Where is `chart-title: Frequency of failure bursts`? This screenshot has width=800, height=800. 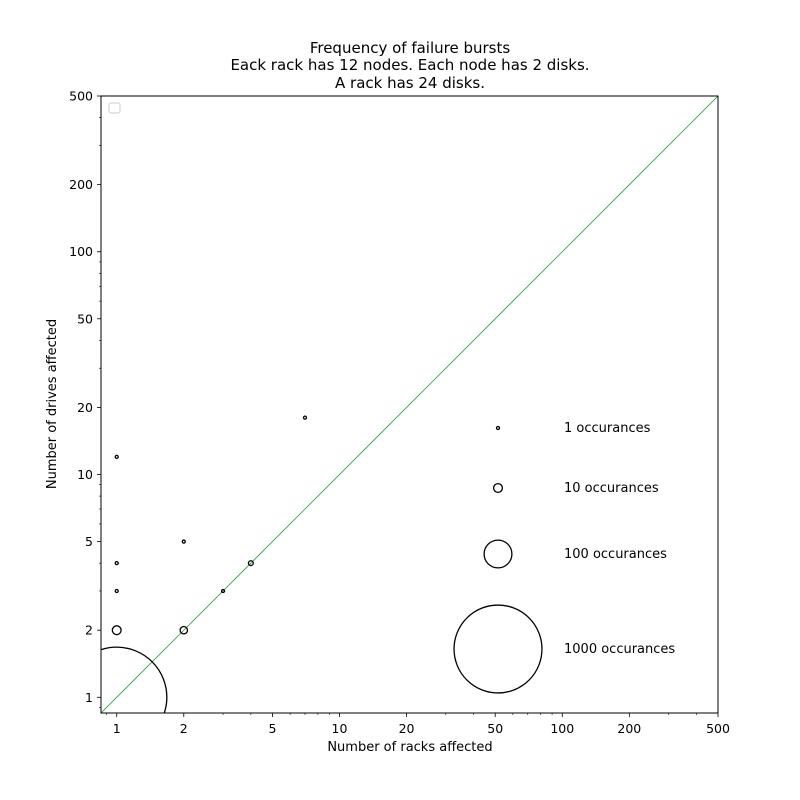 chart-title: Frequency of failure bursts is located at coordinates (410, 48).